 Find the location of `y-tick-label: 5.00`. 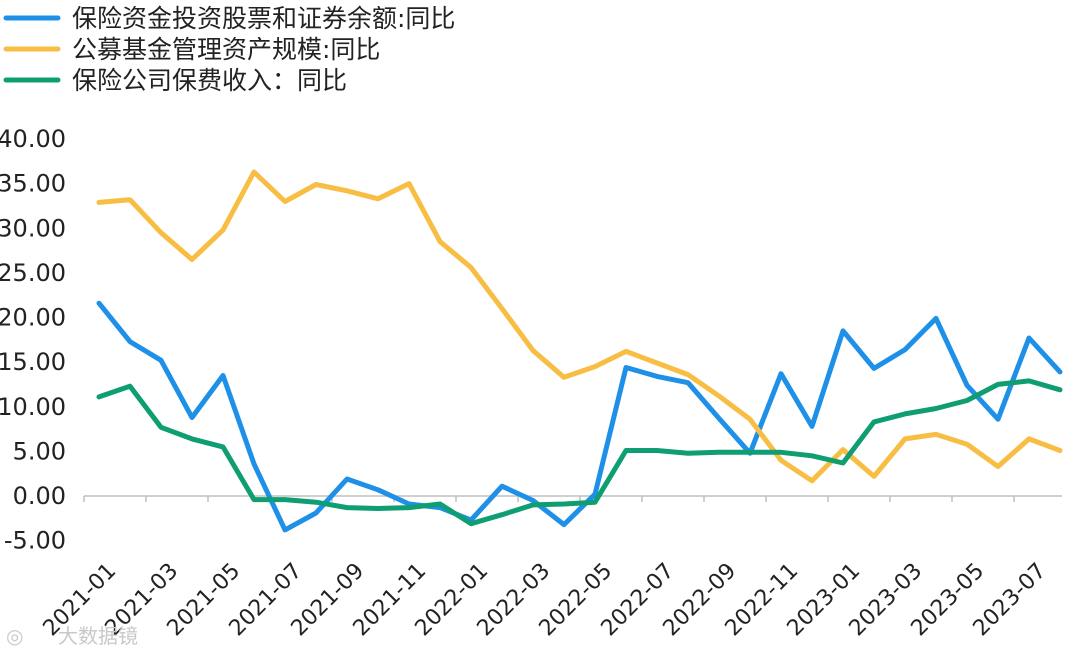

y-tick-label: 5.00 is located at coordinates (39, 451).